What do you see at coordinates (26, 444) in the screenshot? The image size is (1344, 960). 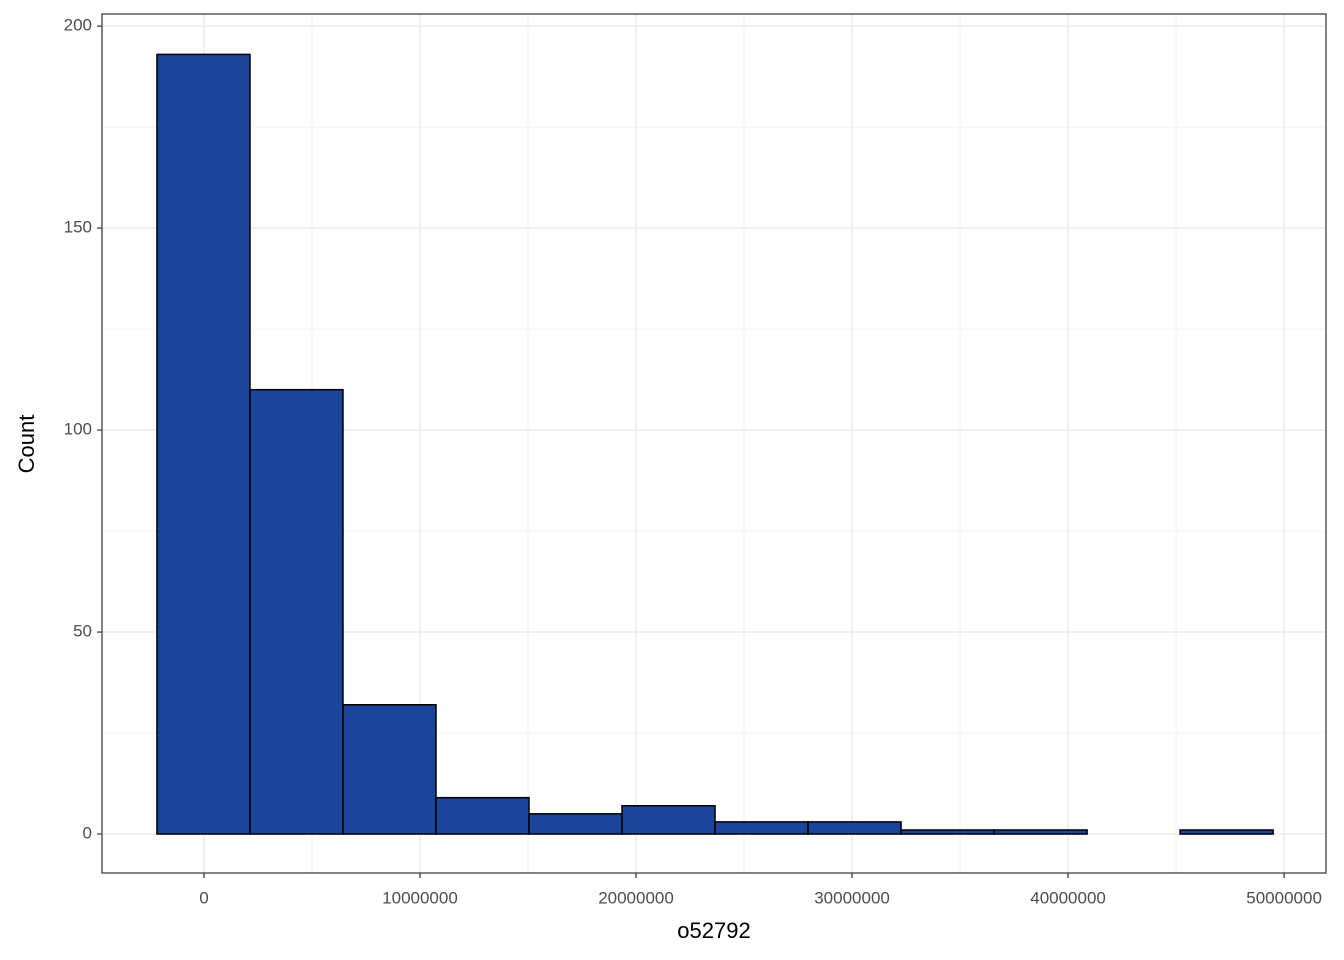 I see `y-axis-title: Count` at bounding box center [26, 444].